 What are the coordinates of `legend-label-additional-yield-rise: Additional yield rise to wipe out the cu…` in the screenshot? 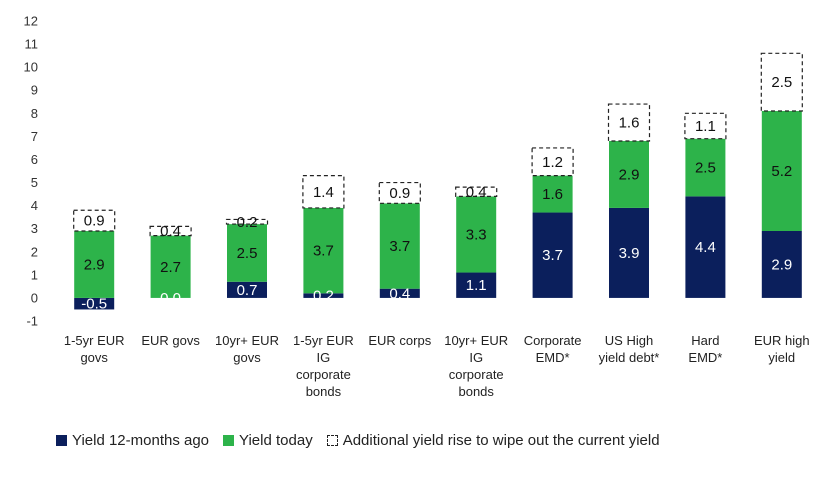 It's located at (501, 440).